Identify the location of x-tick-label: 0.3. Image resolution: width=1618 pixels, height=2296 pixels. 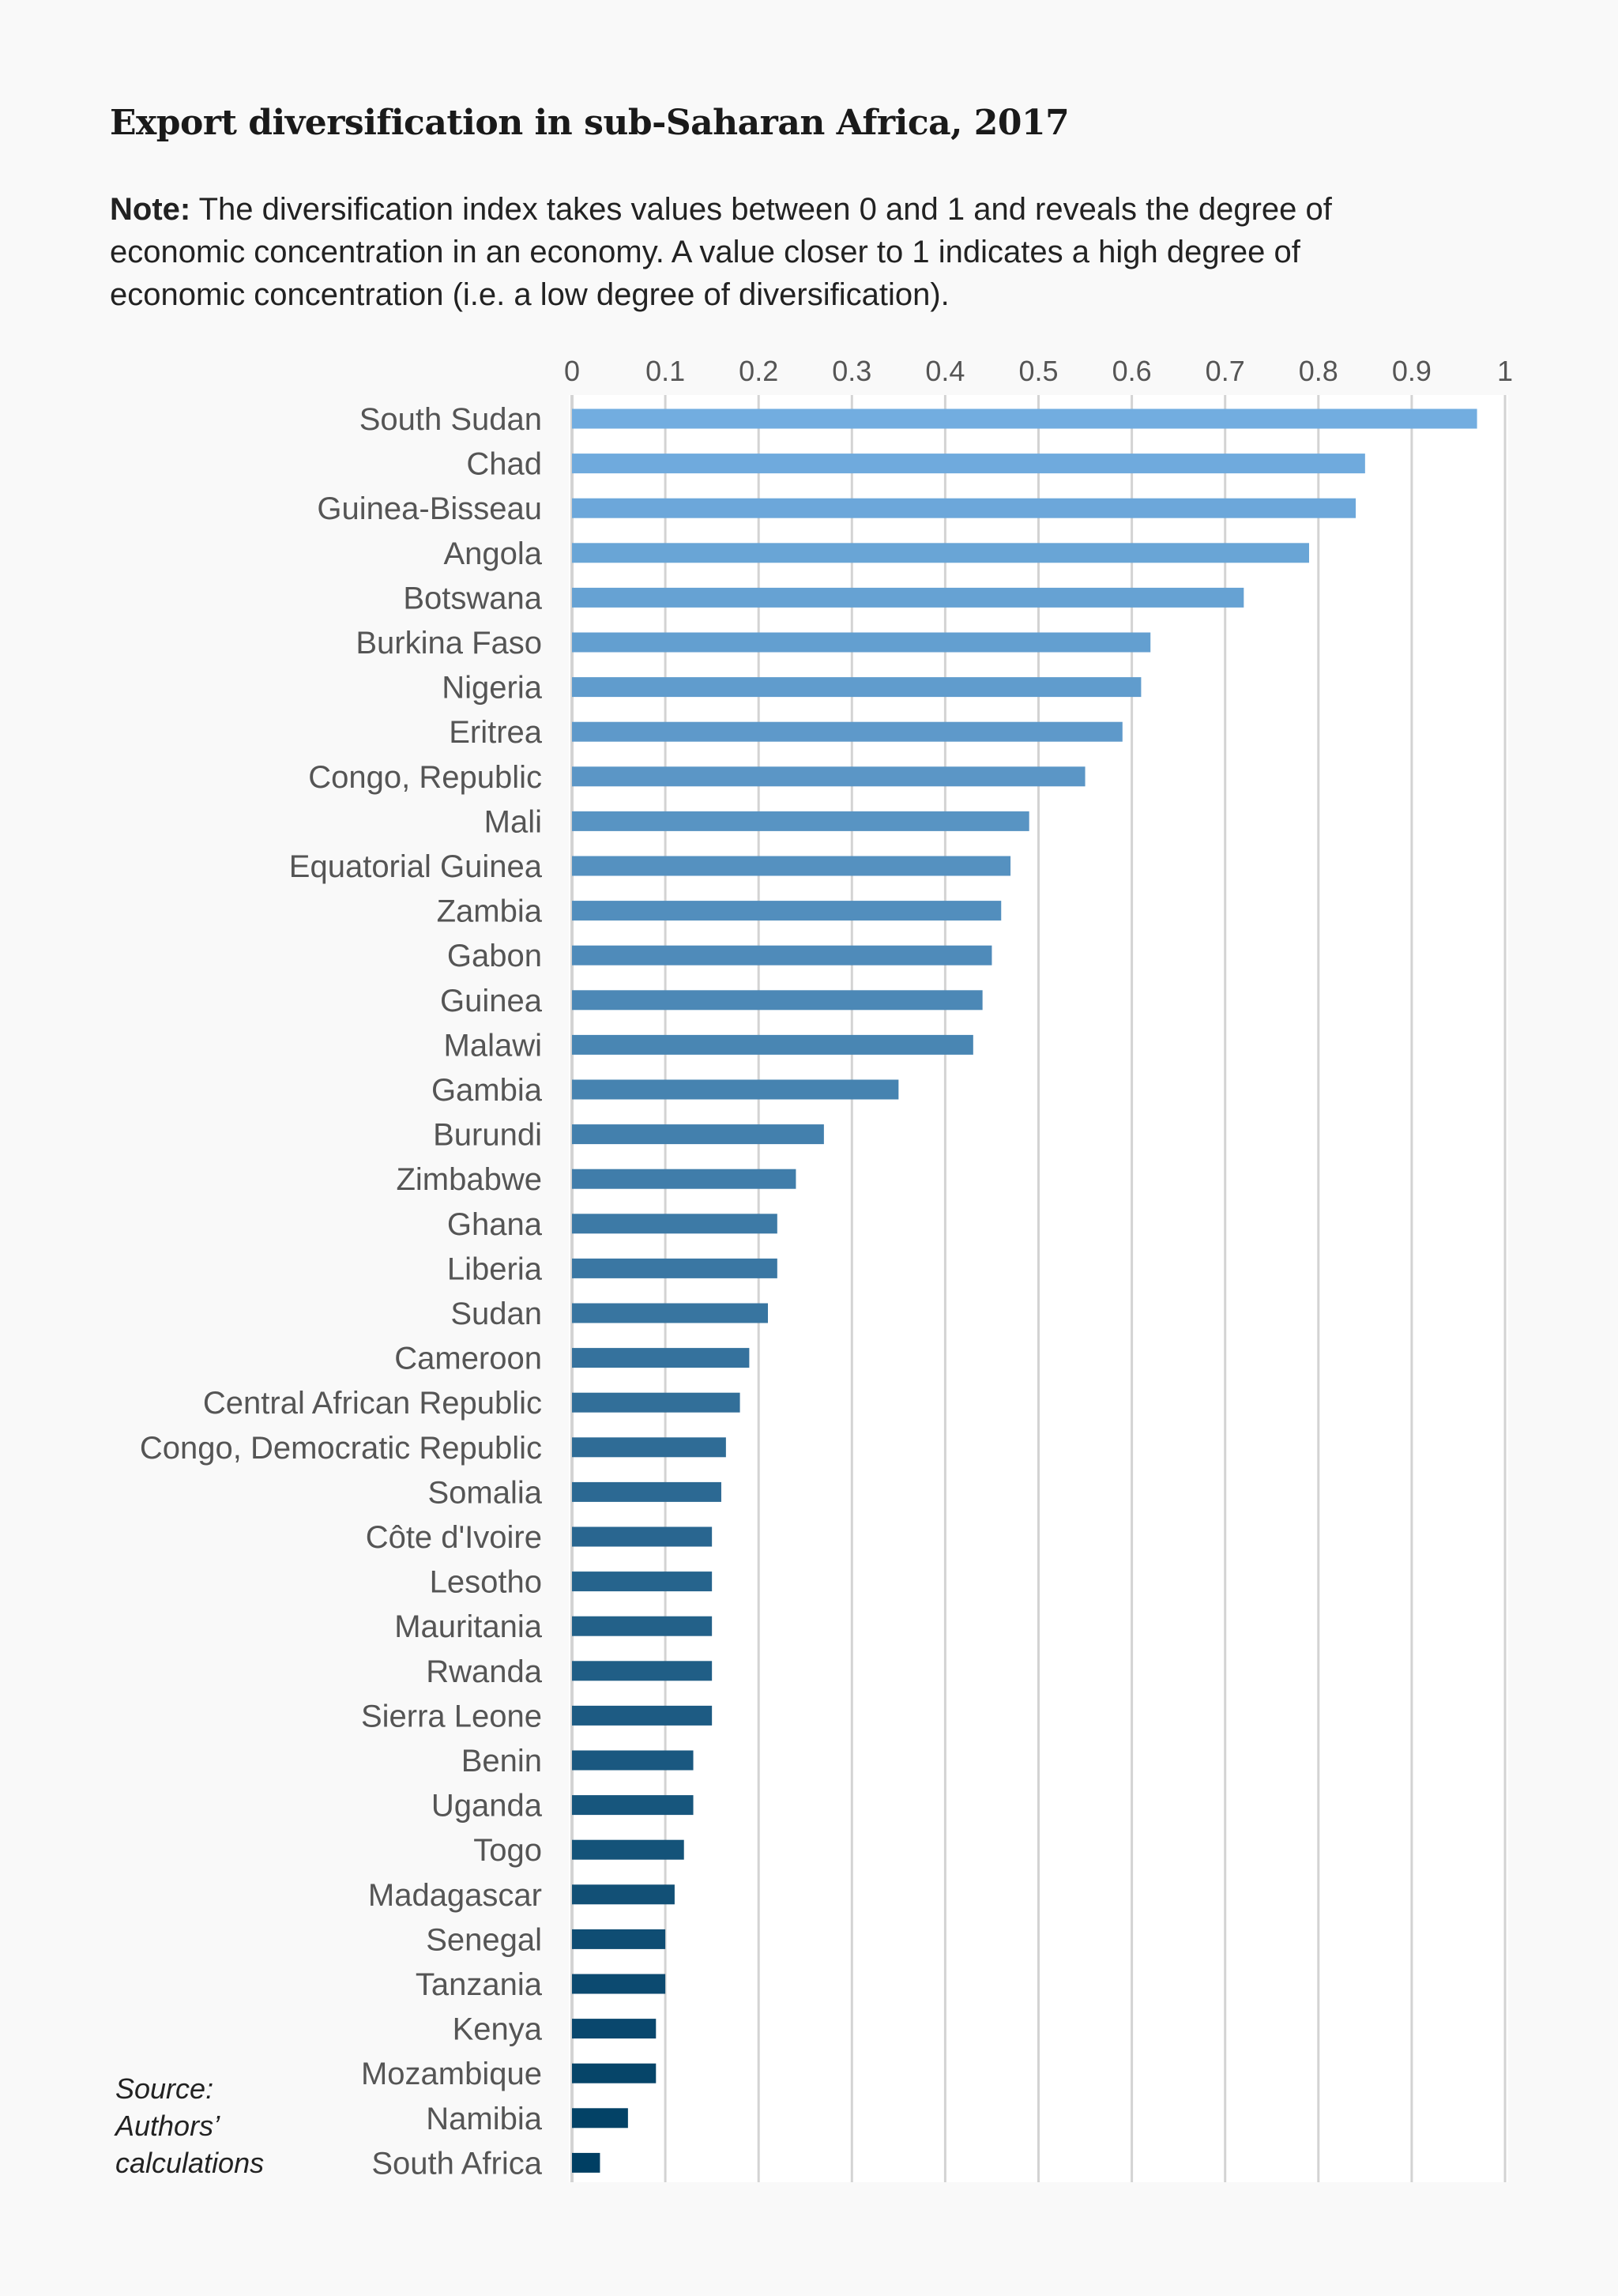
(851, 371).